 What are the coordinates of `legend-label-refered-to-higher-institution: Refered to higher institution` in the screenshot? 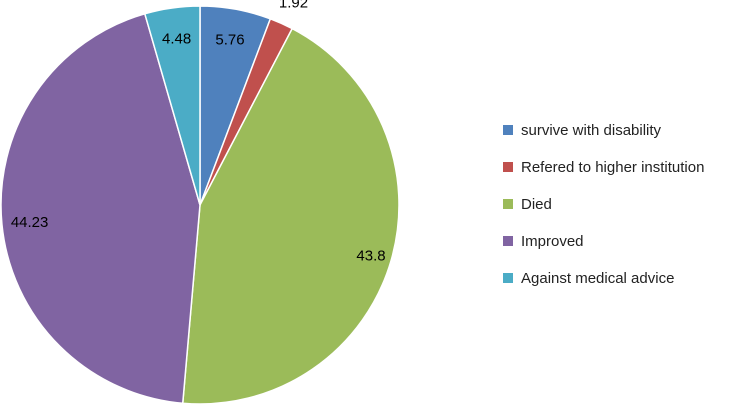 It's located at (613, 167).